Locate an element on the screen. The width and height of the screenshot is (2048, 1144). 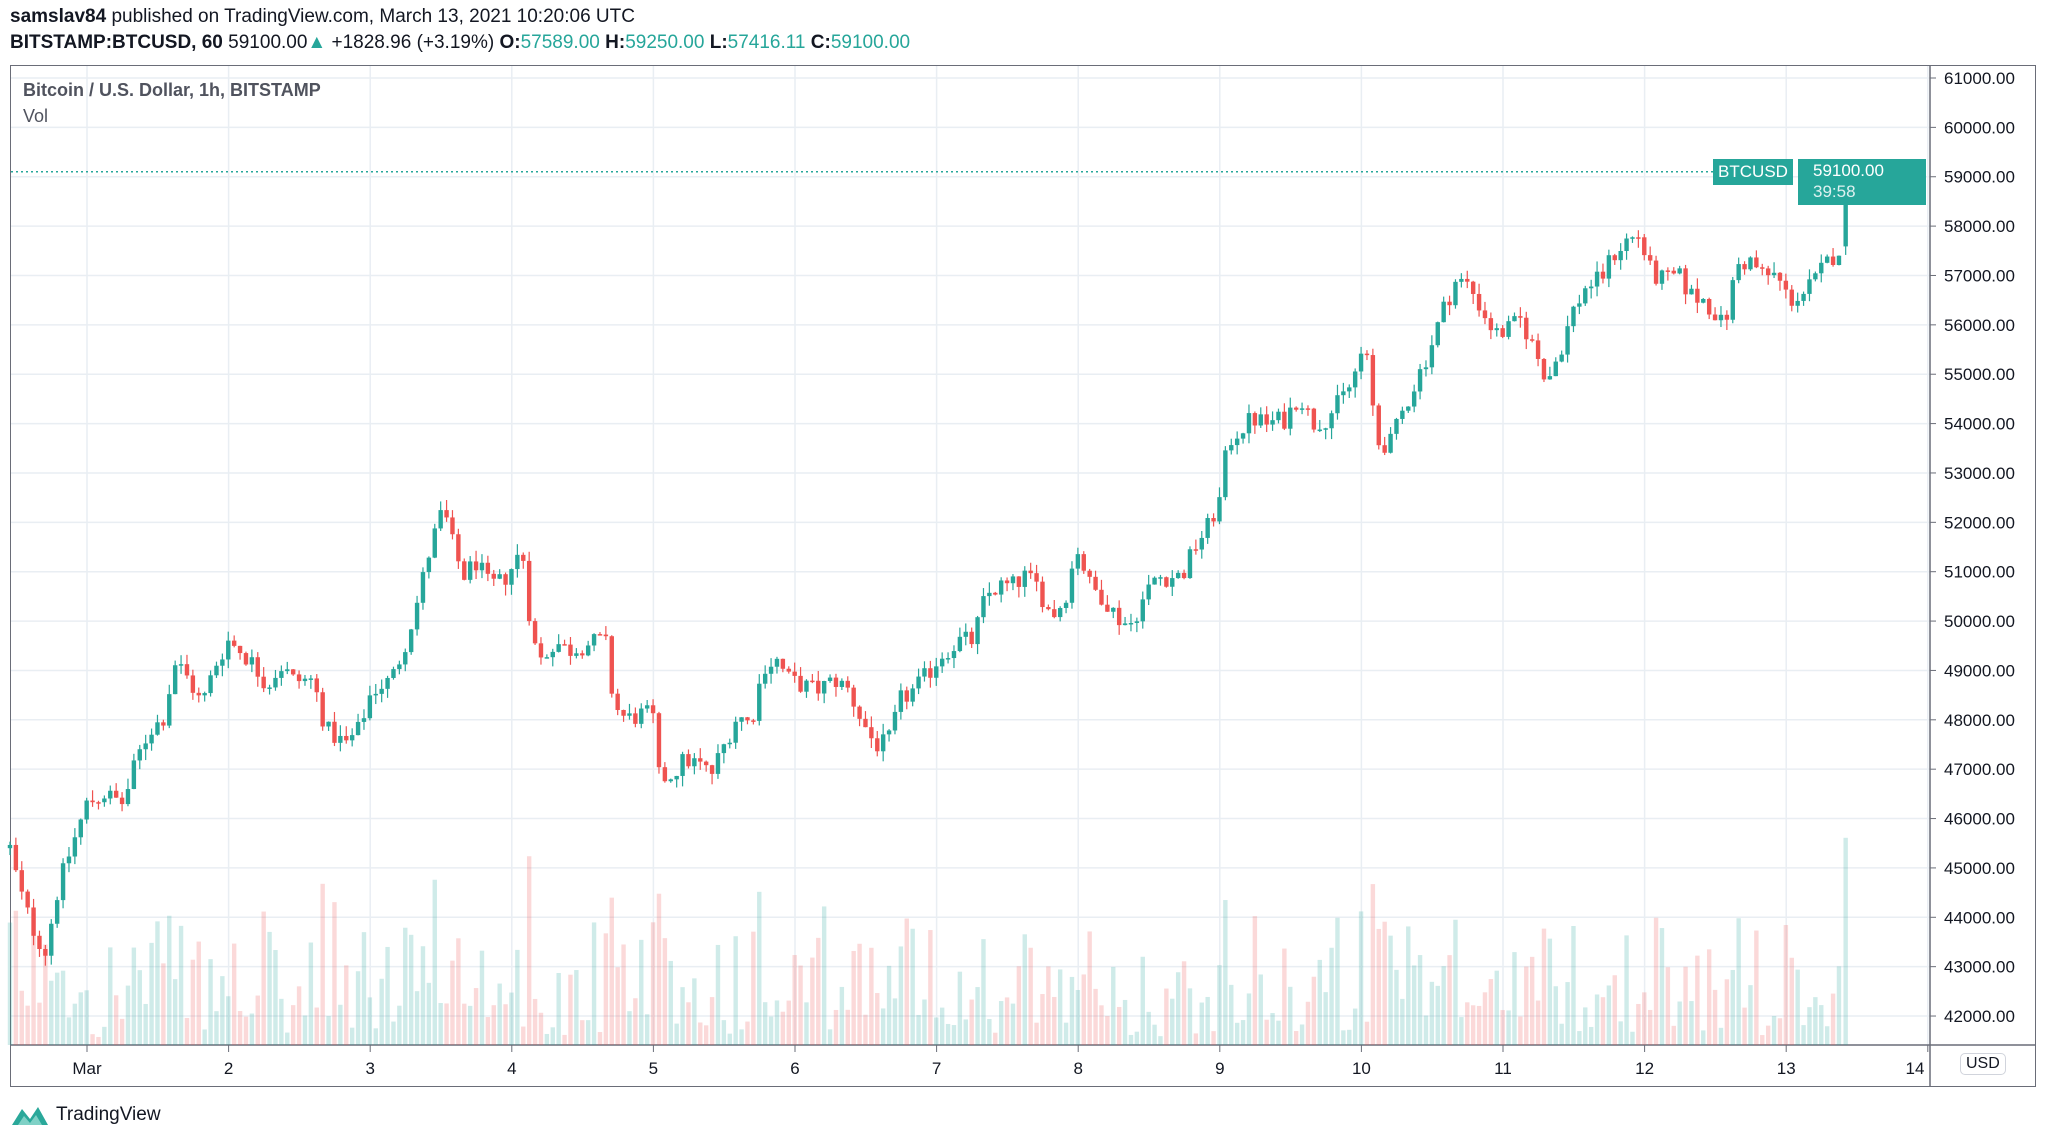
tradingview-logo: TradingView is located at coordinates (85, 1115).